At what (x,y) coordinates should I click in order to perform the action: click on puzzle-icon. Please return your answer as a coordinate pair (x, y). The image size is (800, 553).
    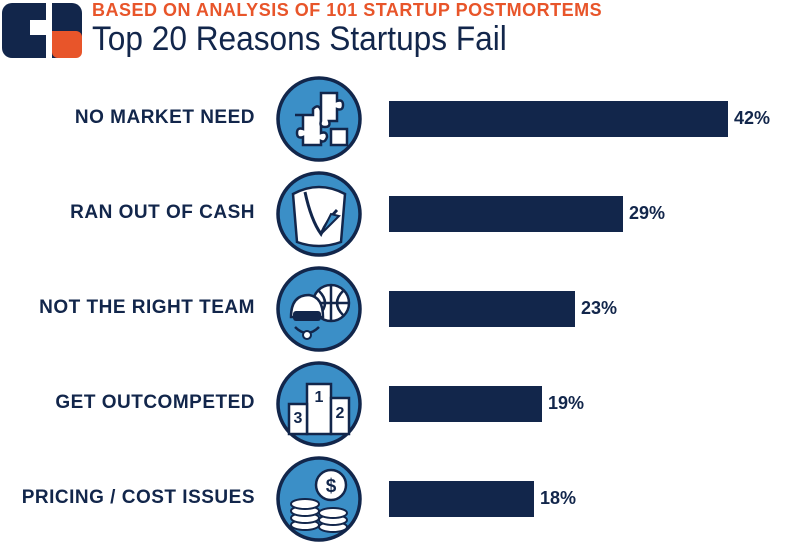
    Looking at the image, I should click on (319, 119).